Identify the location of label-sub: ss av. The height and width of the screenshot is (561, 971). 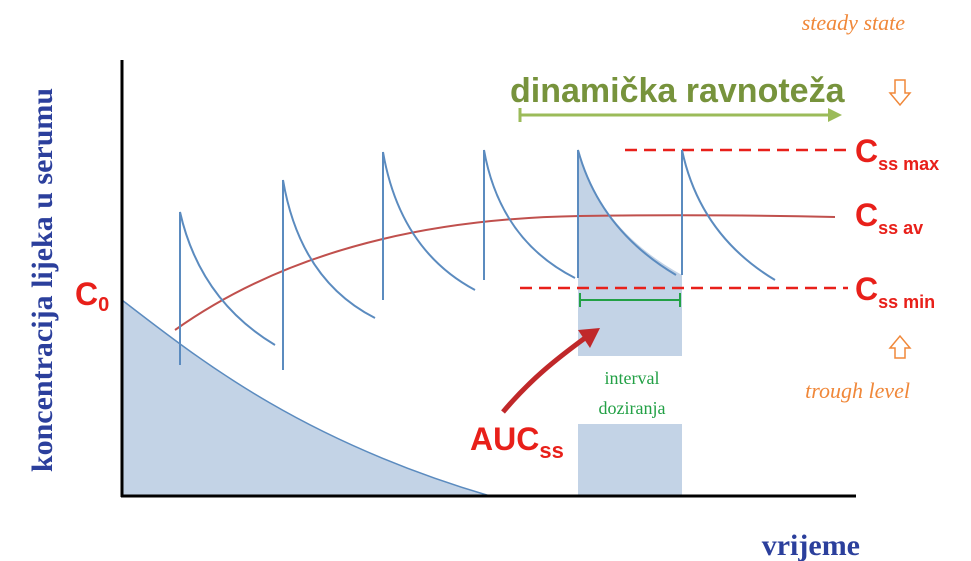
(900, 228).